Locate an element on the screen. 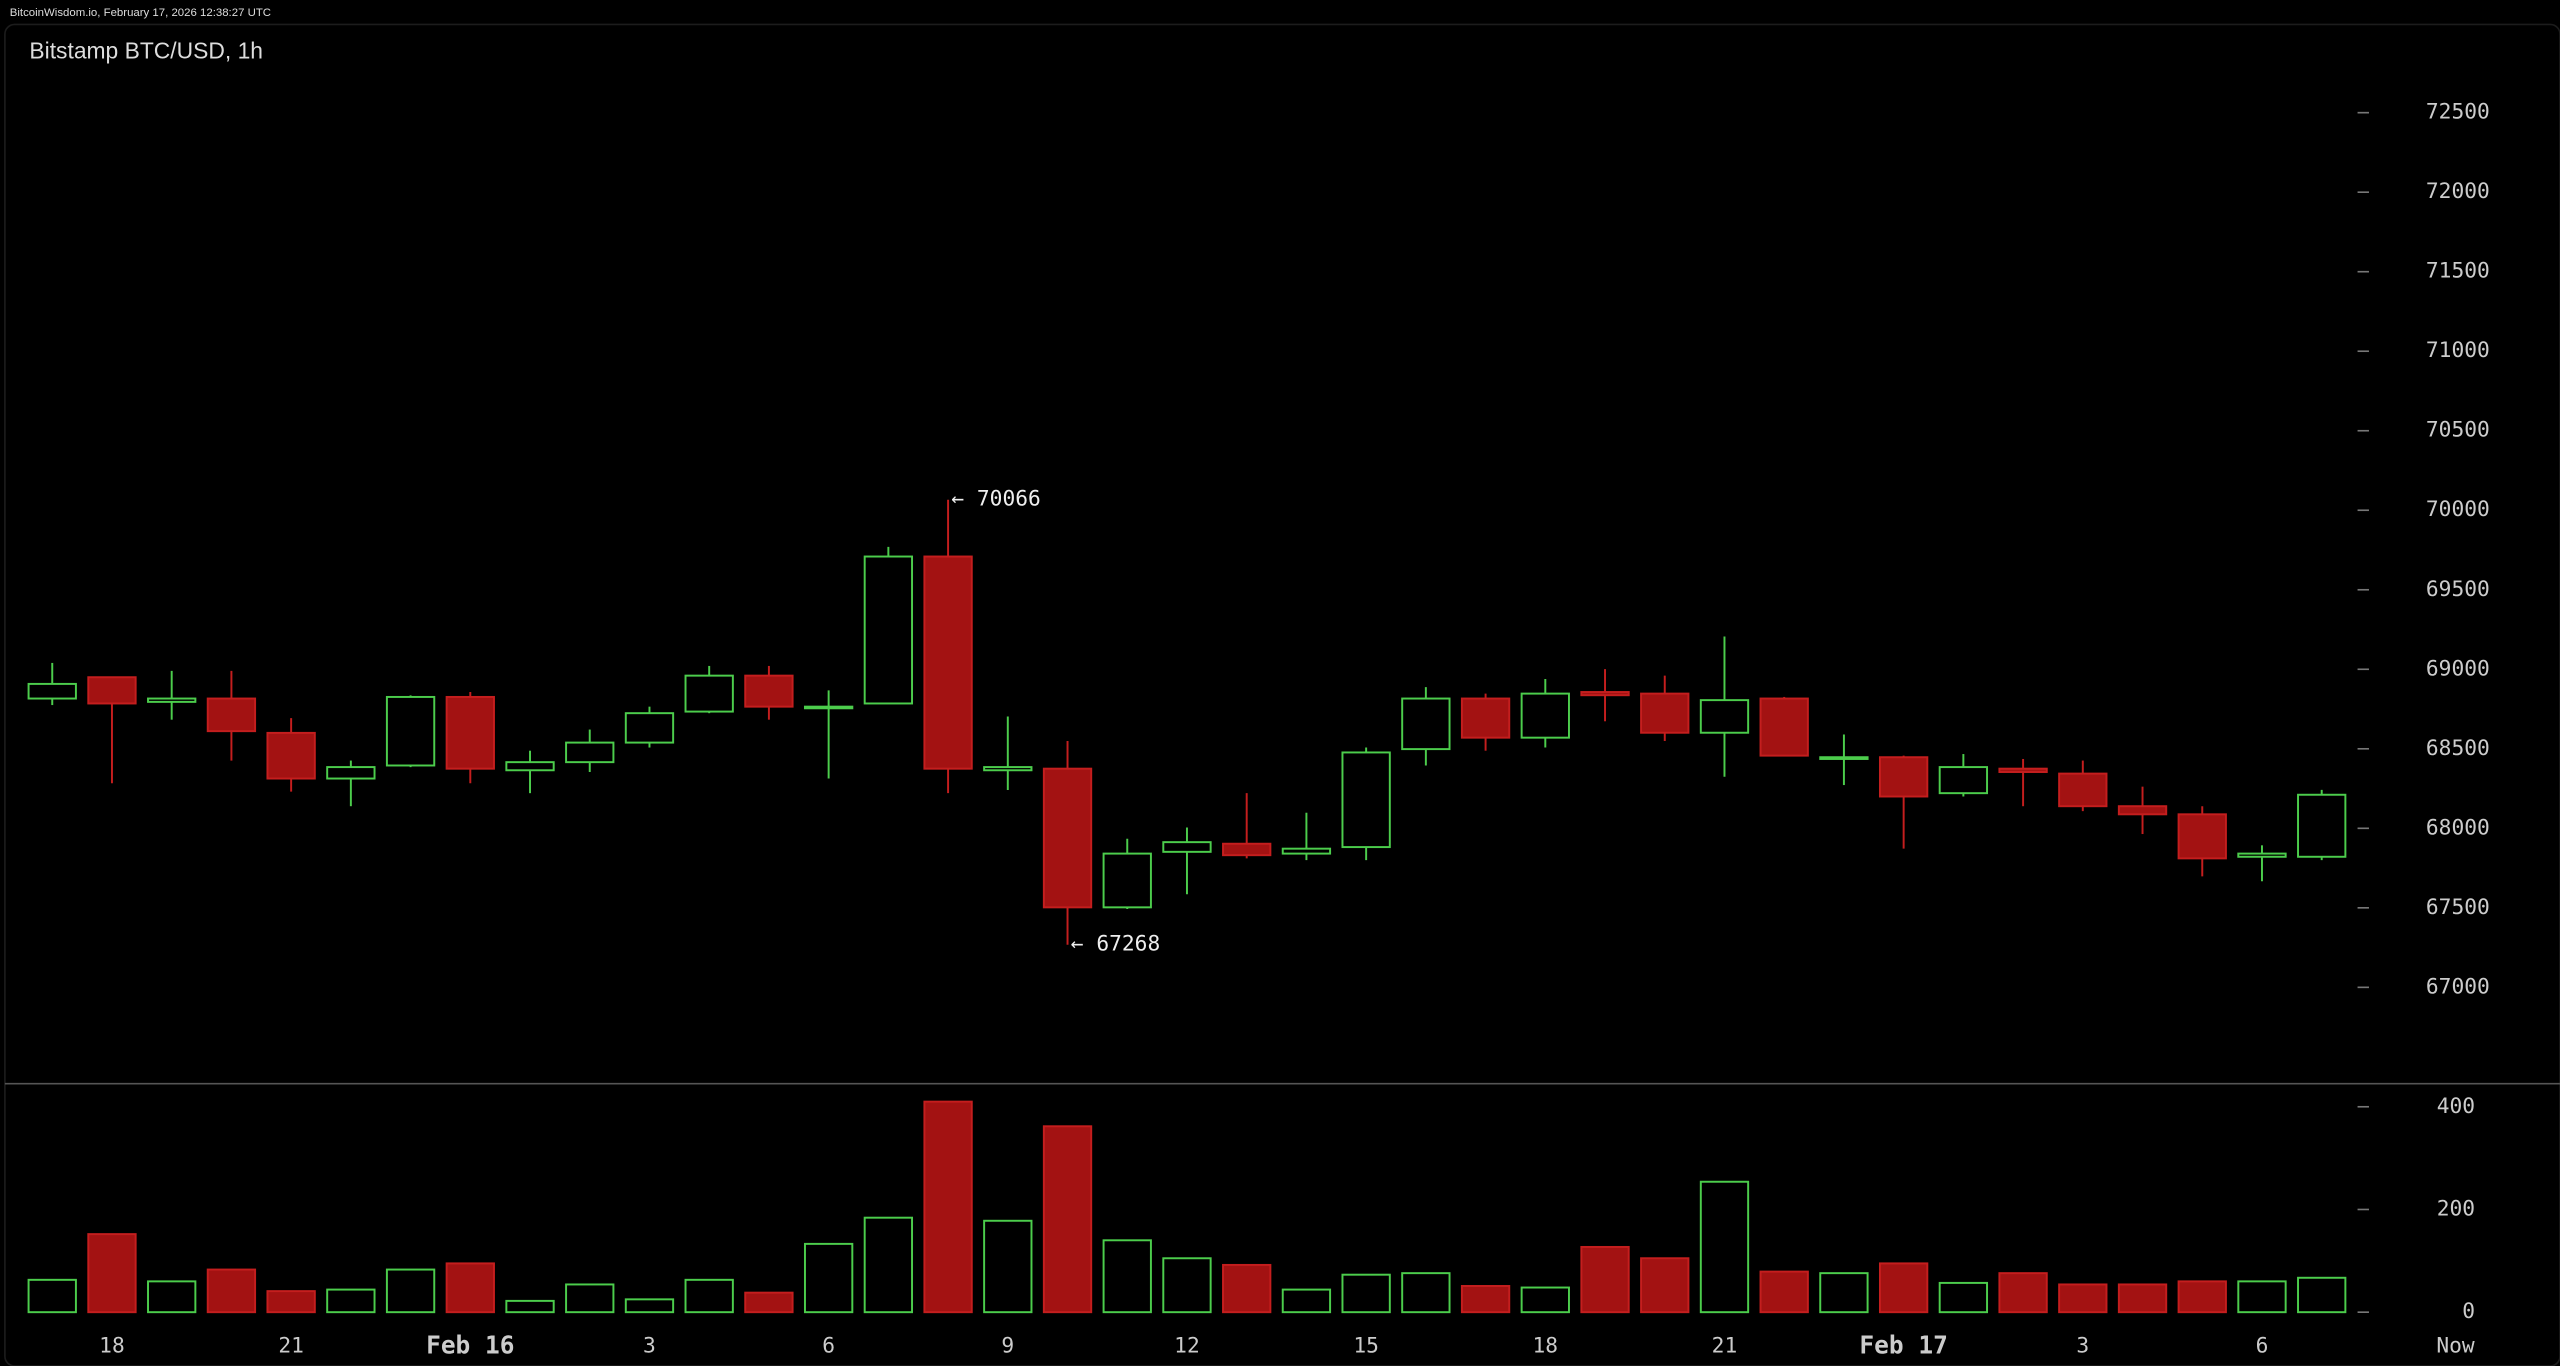  y-tick-label: 69000 is located at coordinates (2458, 668).